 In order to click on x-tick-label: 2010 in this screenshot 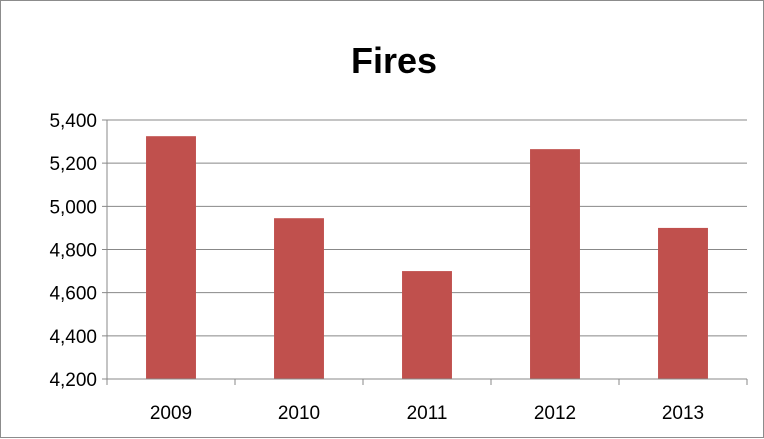, I will do `click(299, 413)`.